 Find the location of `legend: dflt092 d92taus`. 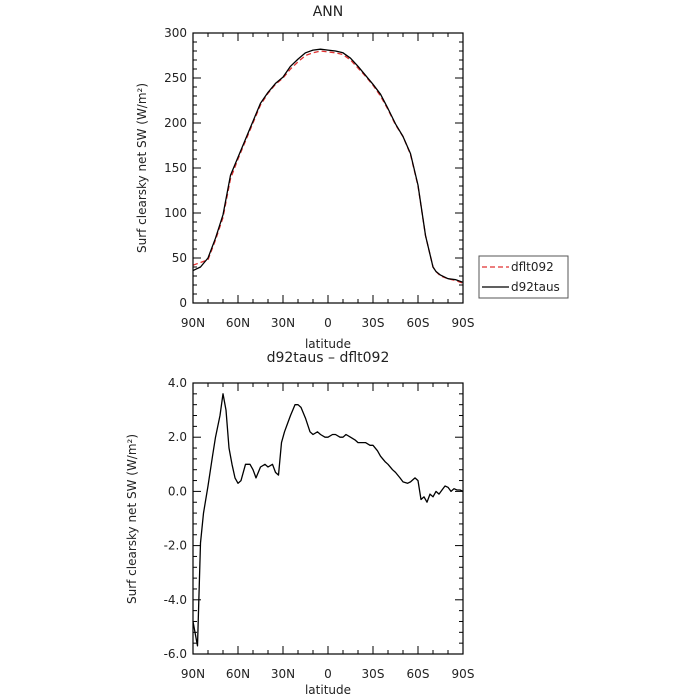

legend: dflt092 d92taus is located at coordinates (523, 277).